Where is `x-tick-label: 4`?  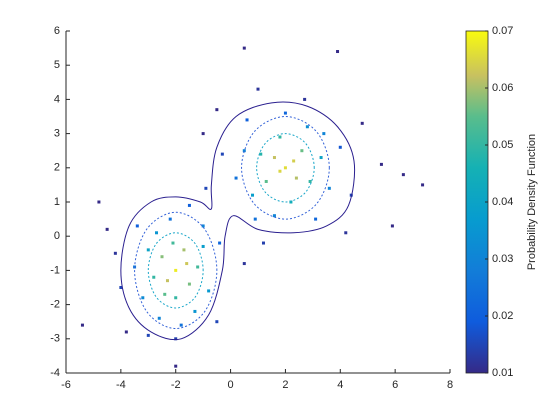 x-tick-label: 4 is located at coordinates (340, 385).